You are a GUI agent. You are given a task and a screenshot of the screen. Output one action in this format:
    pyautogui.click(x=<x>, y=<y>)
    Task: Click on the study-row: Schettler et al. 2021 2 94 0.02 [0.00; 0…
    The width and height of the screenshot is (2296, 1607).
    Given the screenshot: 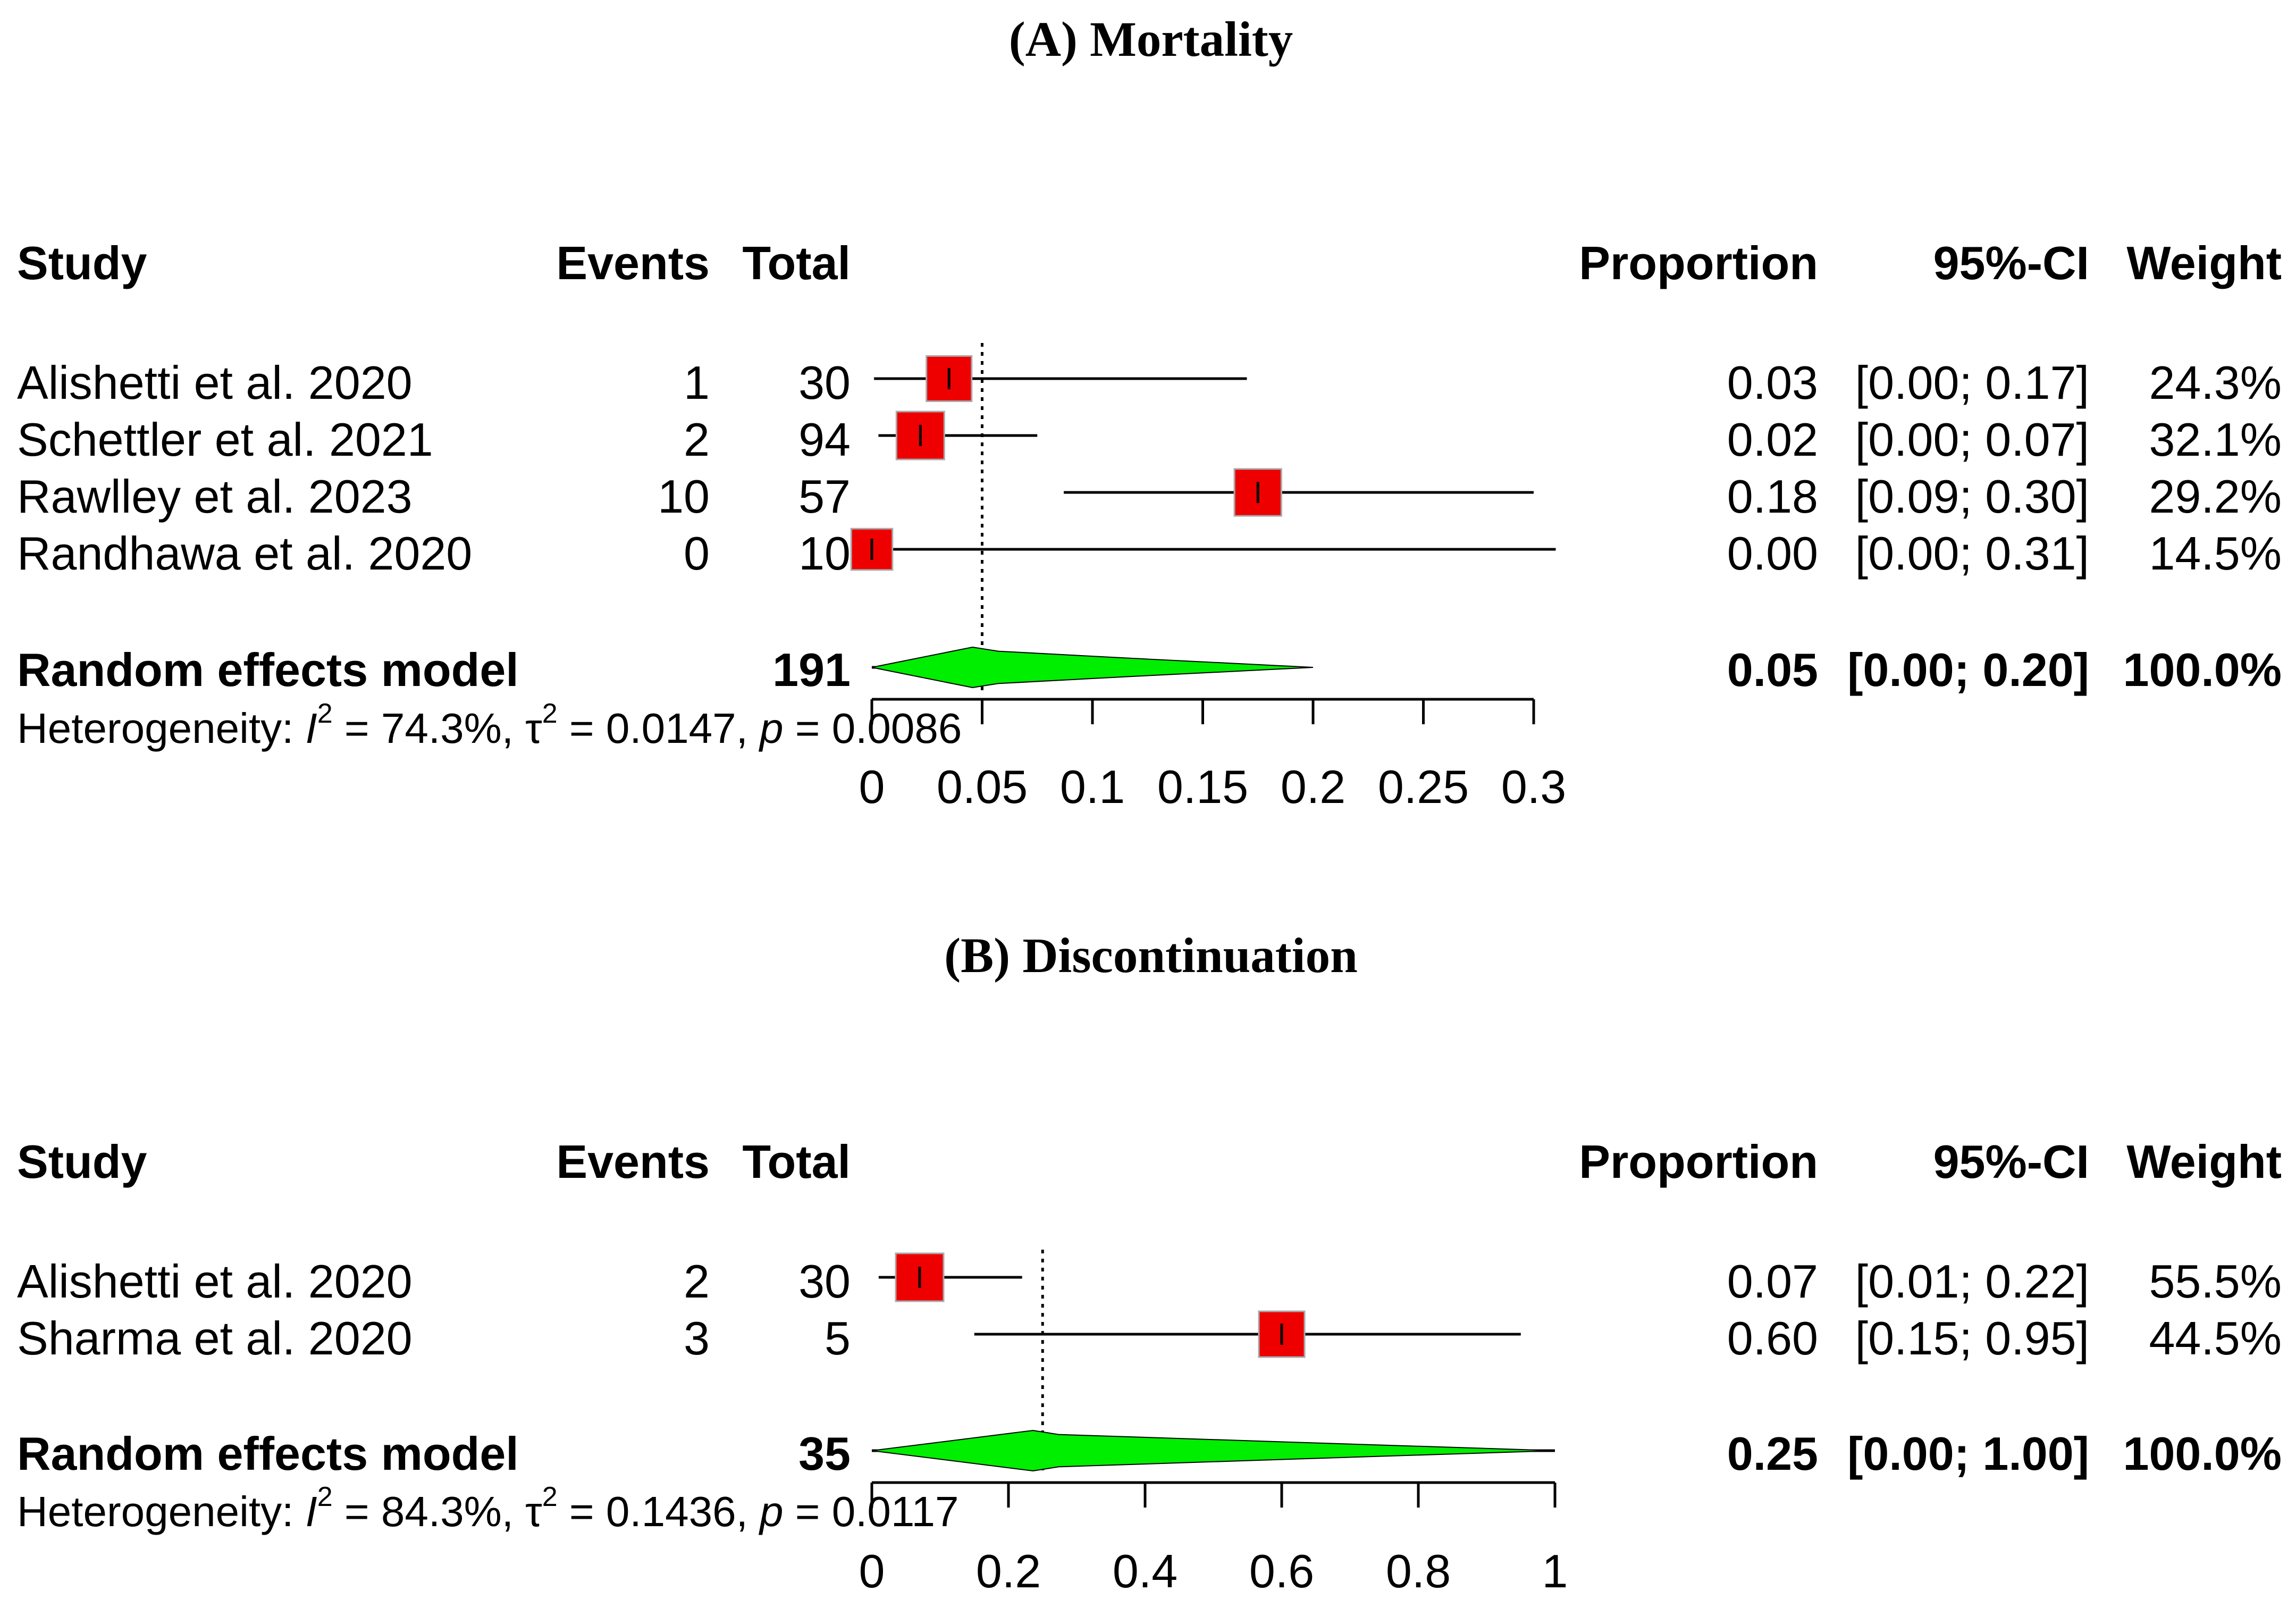 What is the action you would take?
    pyautogui.click(x=1149, y=440)
    